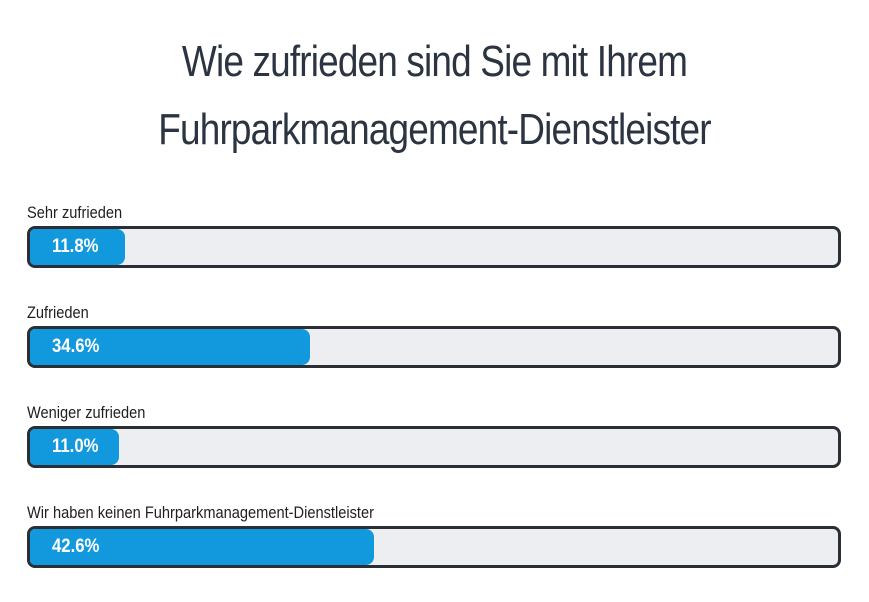  I want to click on bar-track: 34.6%, so click(434, 347).